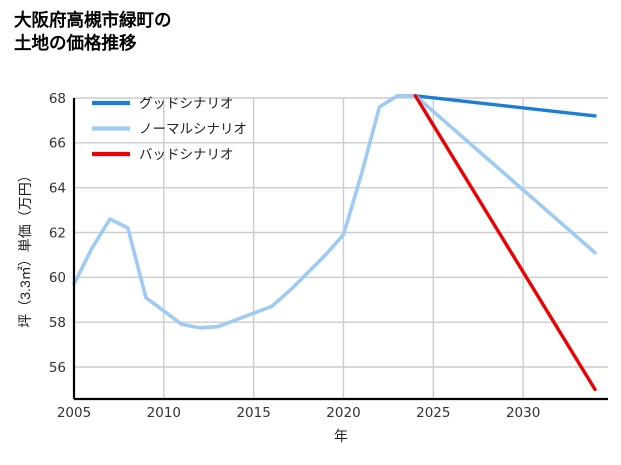 The height and width of the screenshot is (465, 621). What do you see at coordinates (57, 278) in the screenshot?
I see `y-tick-label: 60` at bounding box center [57, 278].